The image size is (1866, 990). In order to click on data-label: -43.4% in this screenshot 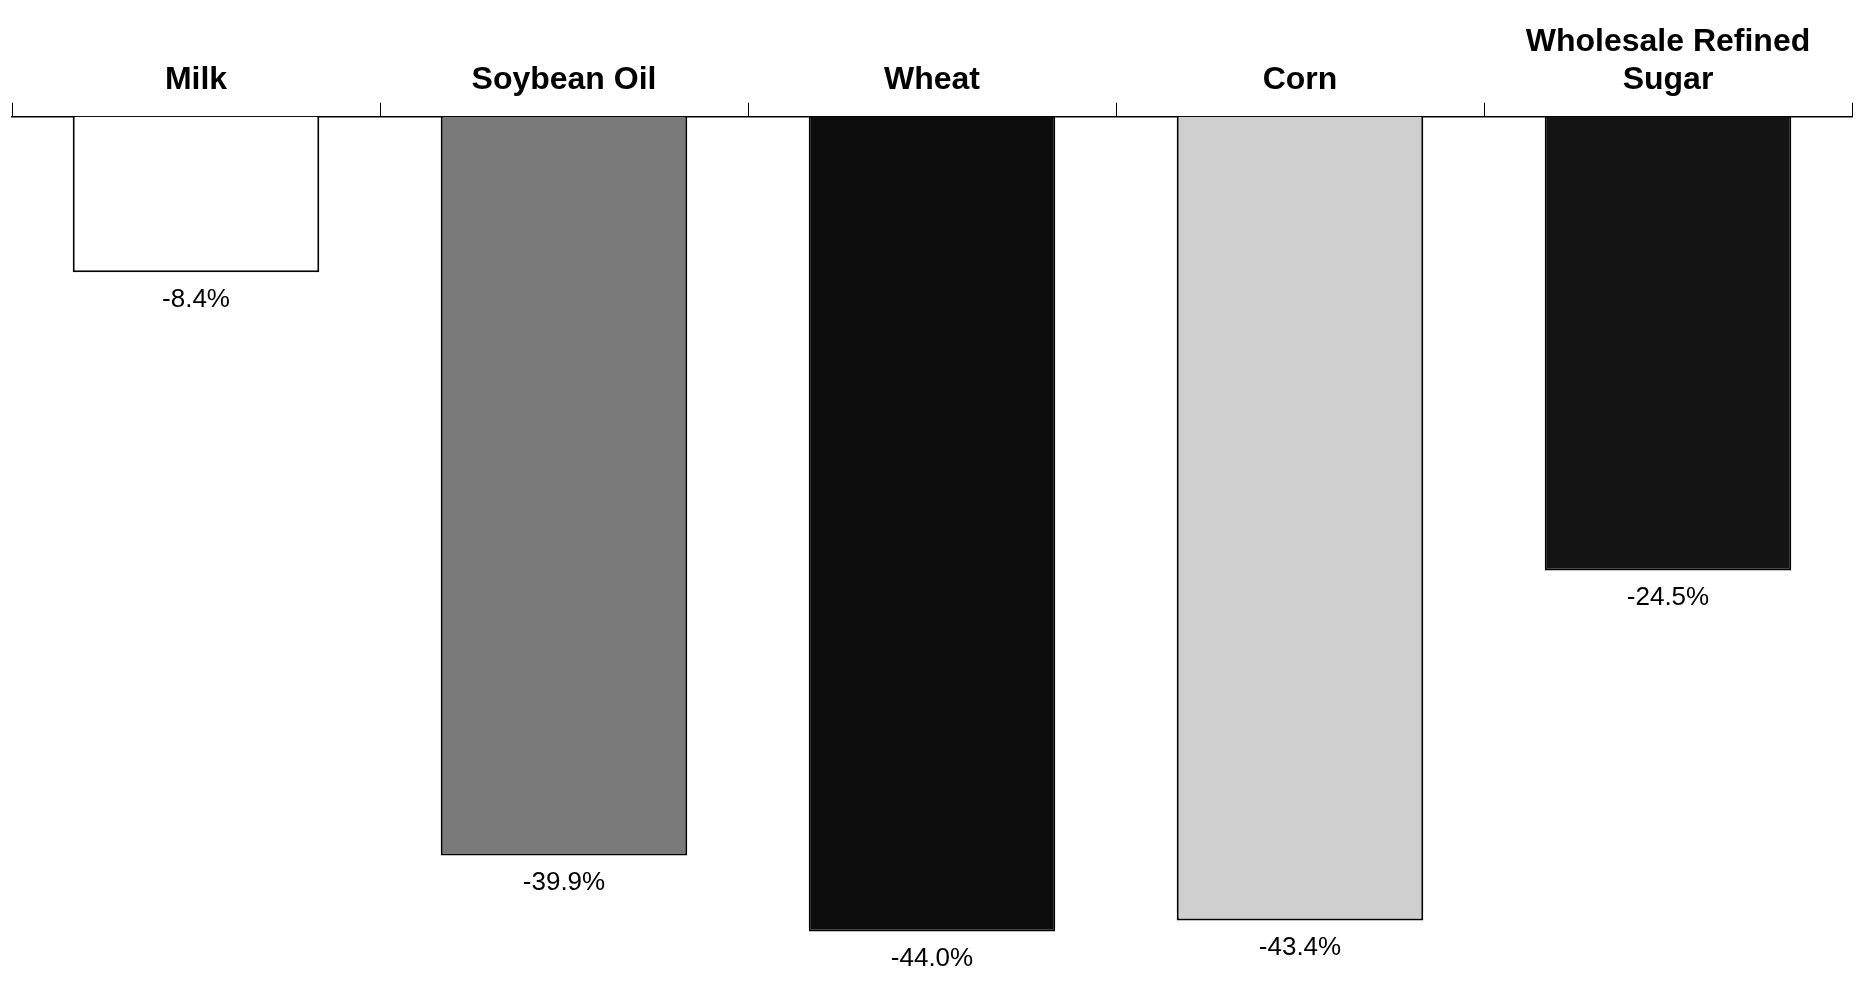, I will do `click(1300, 945)`.